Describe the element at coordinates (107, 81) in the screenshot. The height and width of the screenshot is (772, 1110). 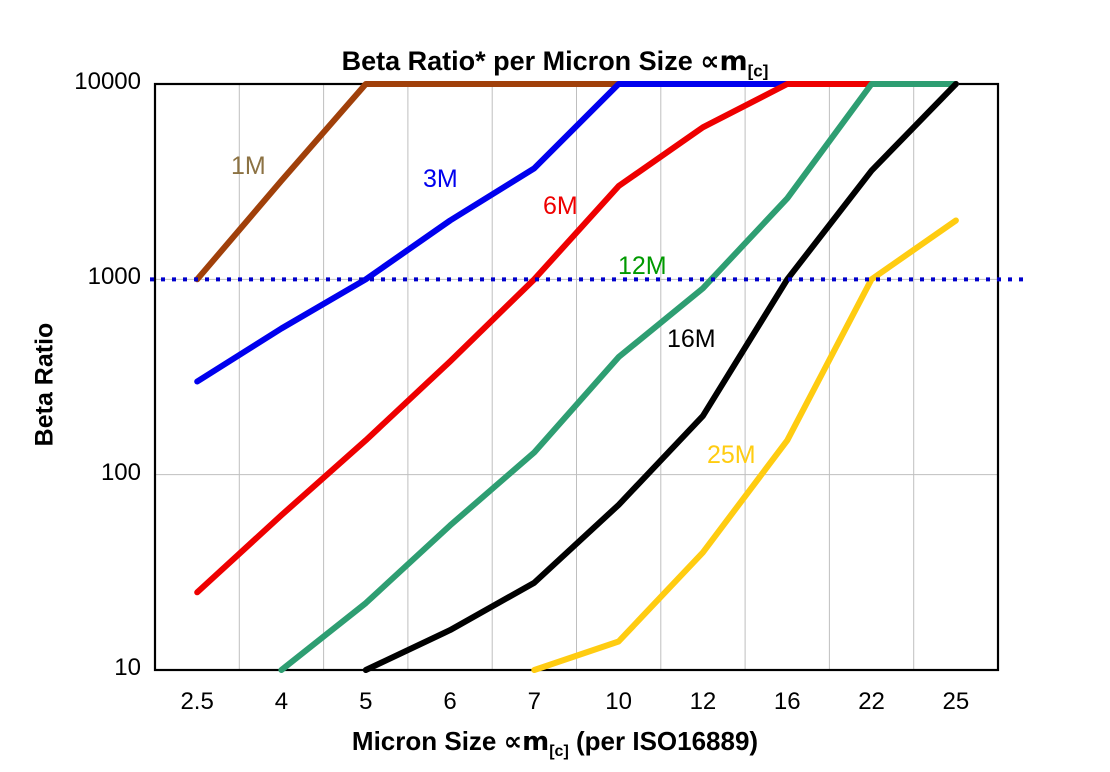
I see `y-tick-label: 10000` at that location.